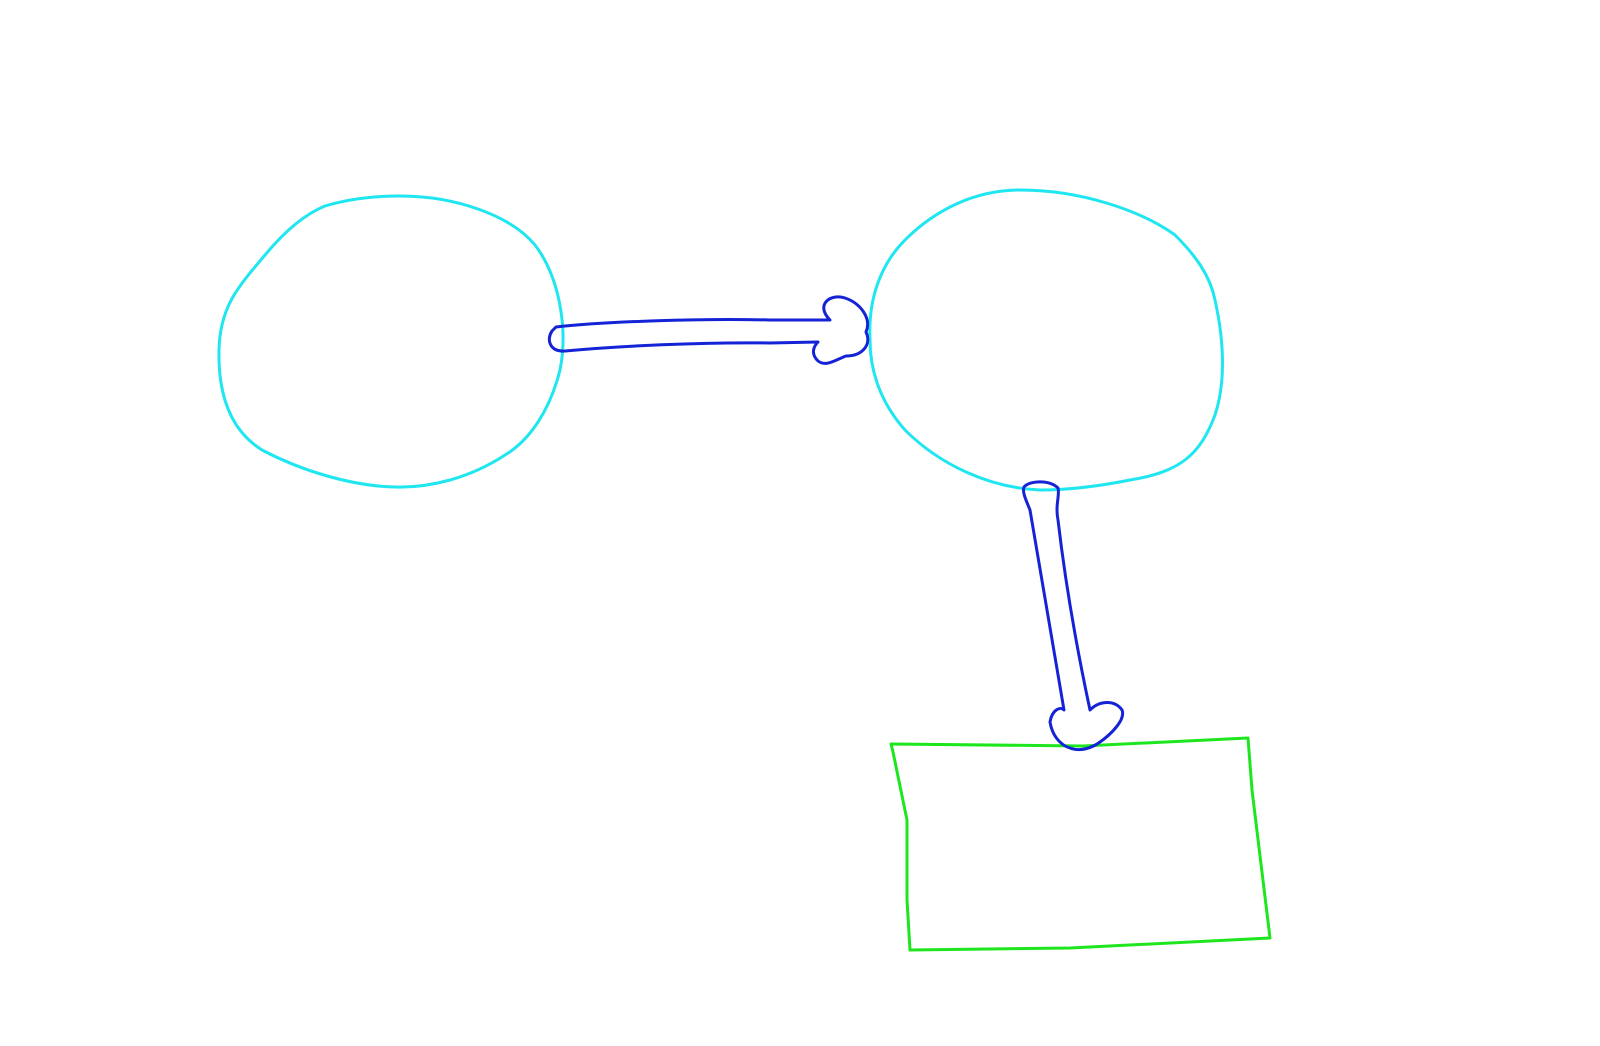 This screenshot has height=1046, width=1600. Describe the element at coordinates (1046, 340) in the screenshot. I see `ellipse-right` at that location.